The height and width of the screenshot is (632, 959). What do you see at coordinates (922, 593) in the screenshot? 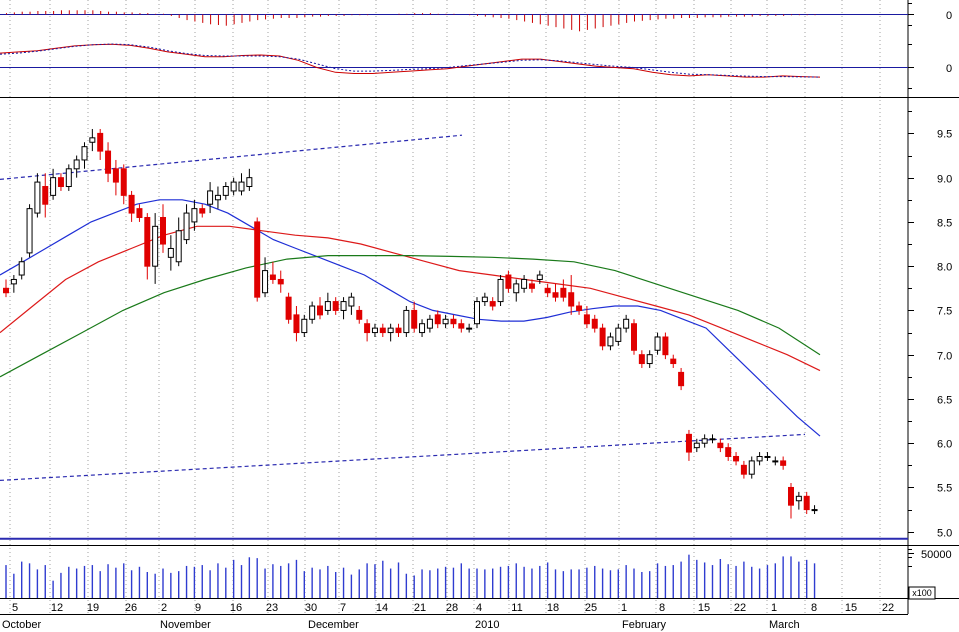
I see `volume-multiplier-box` at bounding box center [922, 593].